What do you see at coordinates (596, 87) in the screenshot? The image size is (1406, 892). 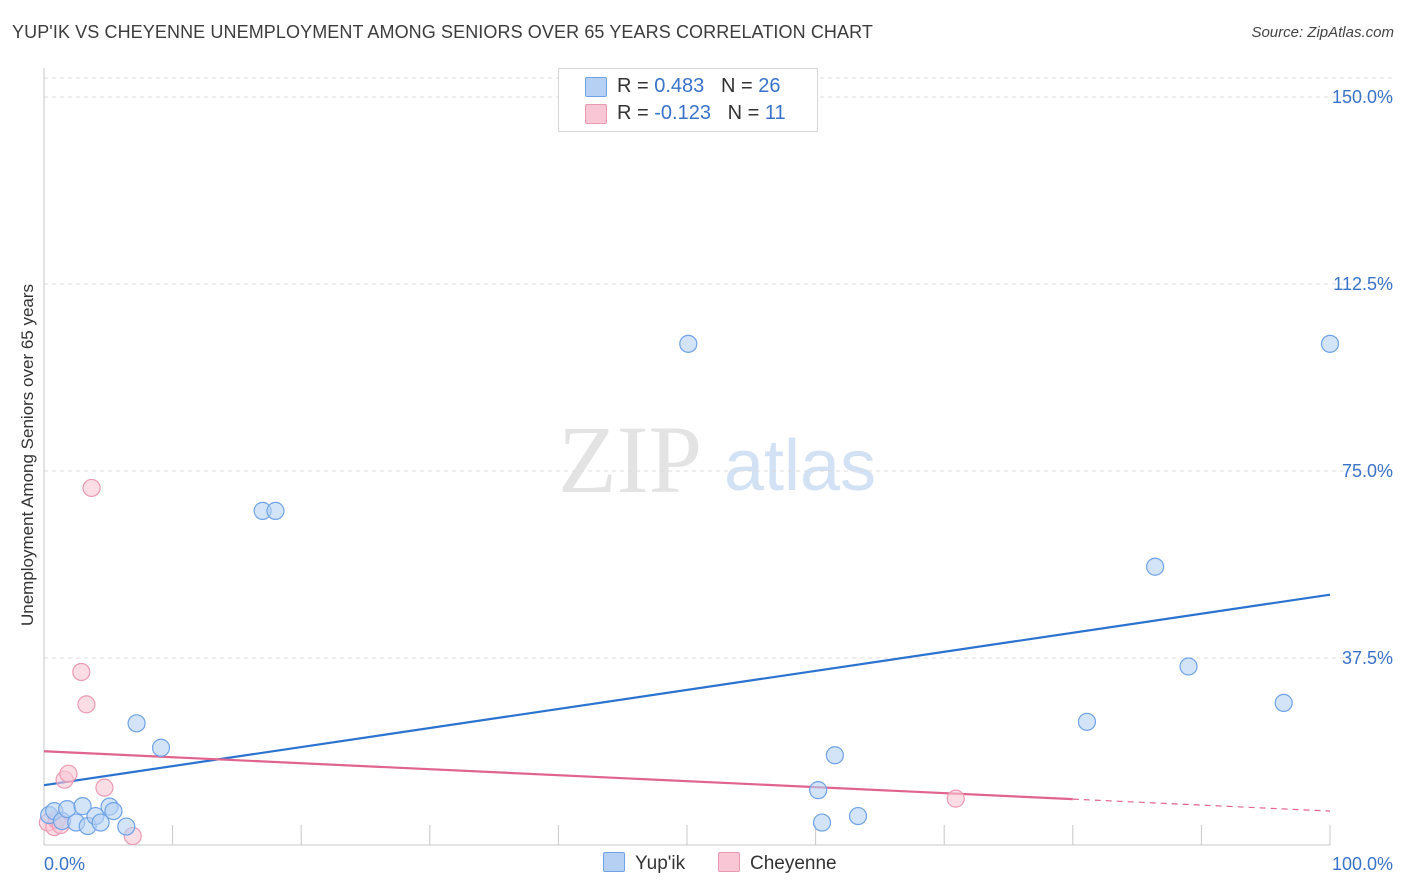 I see `yupik-swatch` at bounding box center [596, 87].